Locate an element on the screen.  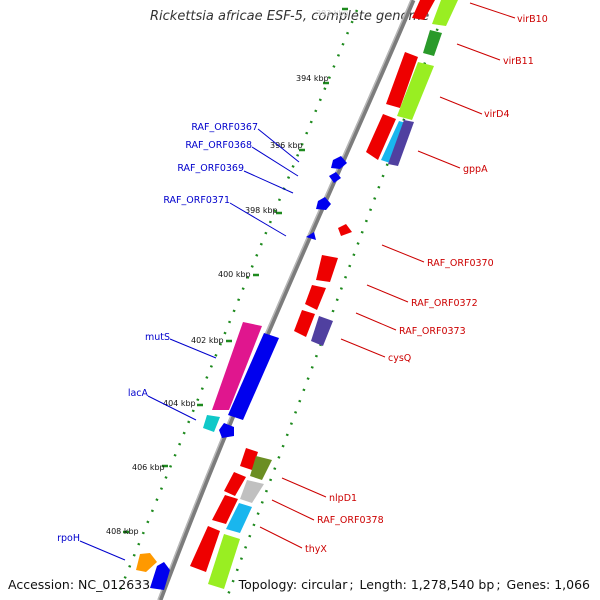
left-gene-muts-blue is located at coordinates (253, 376).